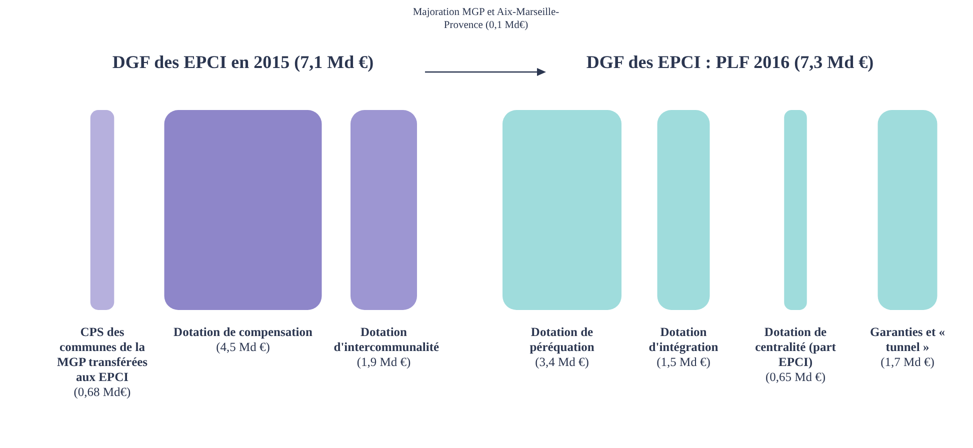 This screenshot has width=973, height=448. What do you see at coordinates (907, 339) in the screenshot?
I see `category-label: Garanties et « tunnel »` at bounding box center [907, 339].